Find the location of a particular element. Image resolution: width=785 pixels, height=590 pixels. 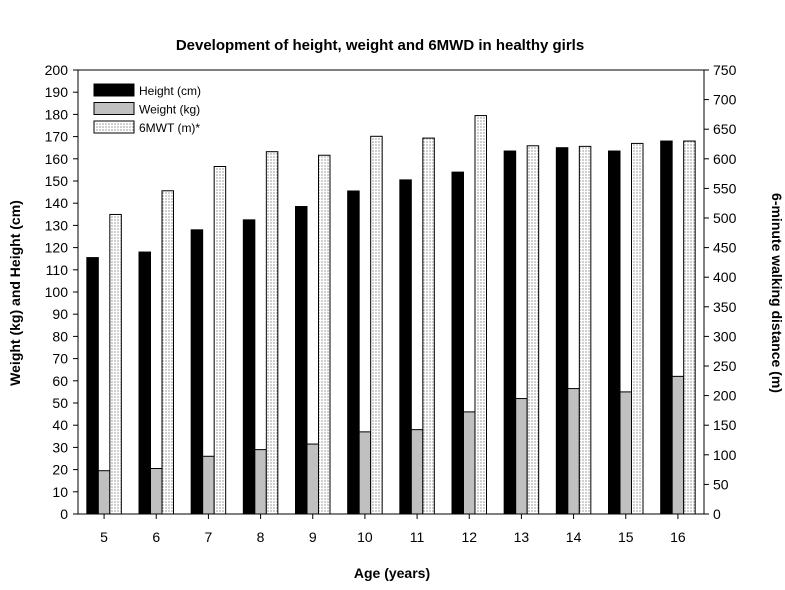

y-left-tick-label-160: 160 is located at coordinates (57, 159).